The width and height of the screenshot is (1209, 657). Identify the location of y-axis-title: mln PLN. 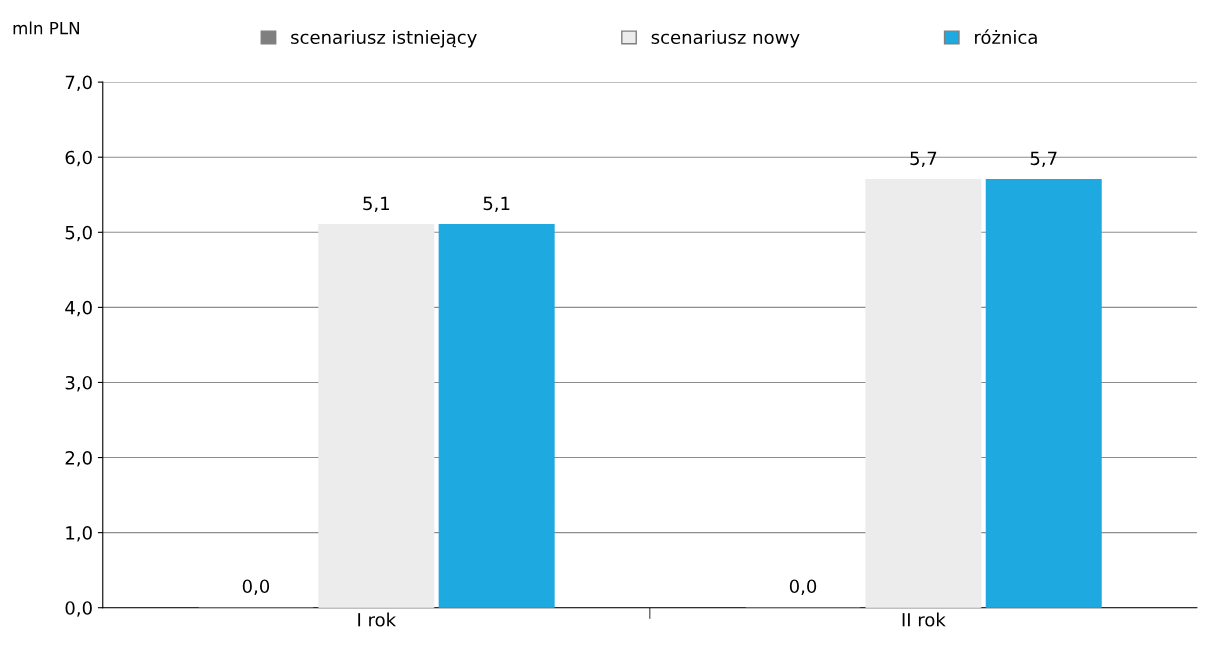
(46, 28).